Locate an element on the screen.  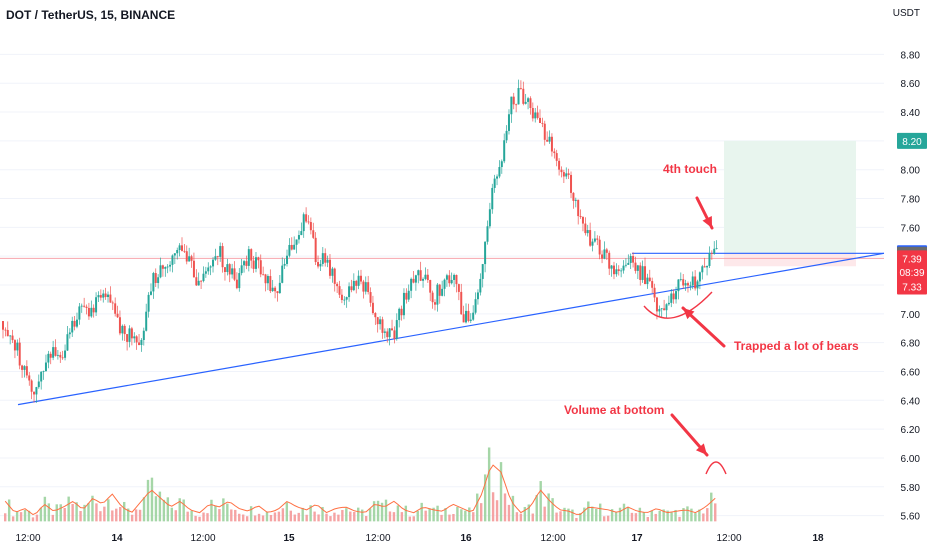
price-marker-label-0: 8.20 is located at coordinates (912, 142).